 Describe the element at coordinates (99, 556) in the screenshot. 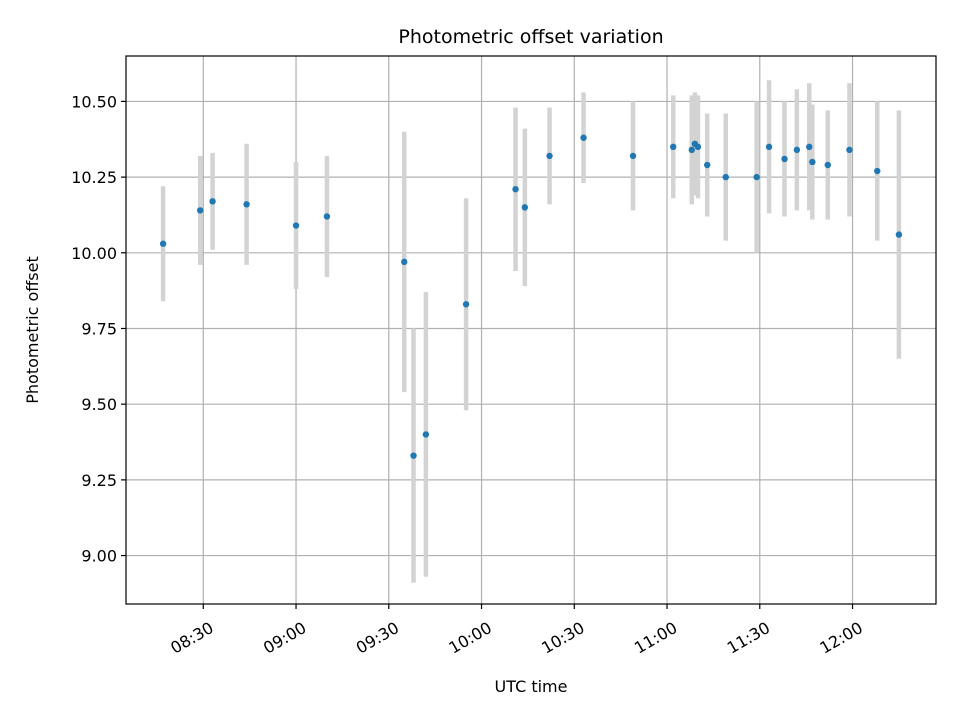

I see `y-tick-label: 9.00` at that location.